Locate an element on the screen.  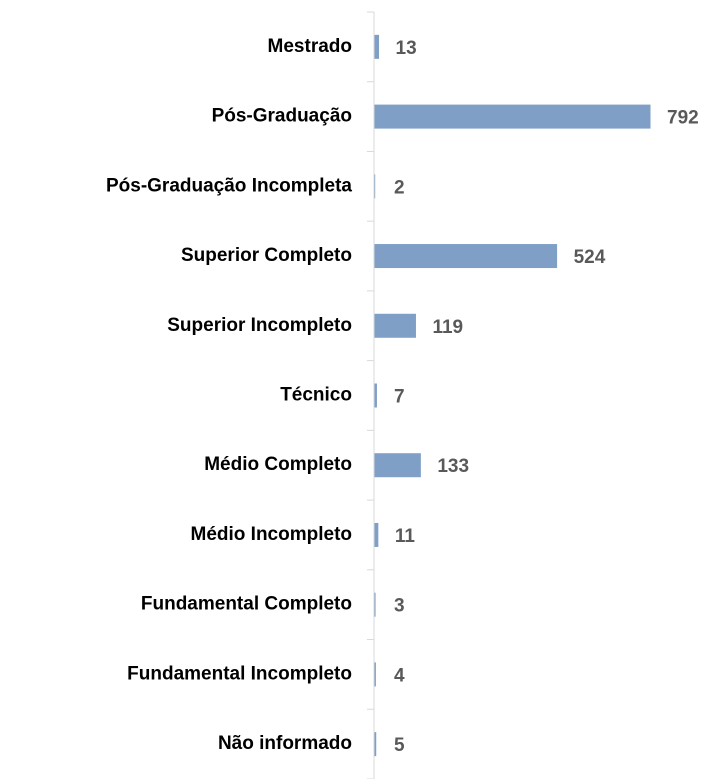
value-label: 119 is located at coordinates (447, 327).